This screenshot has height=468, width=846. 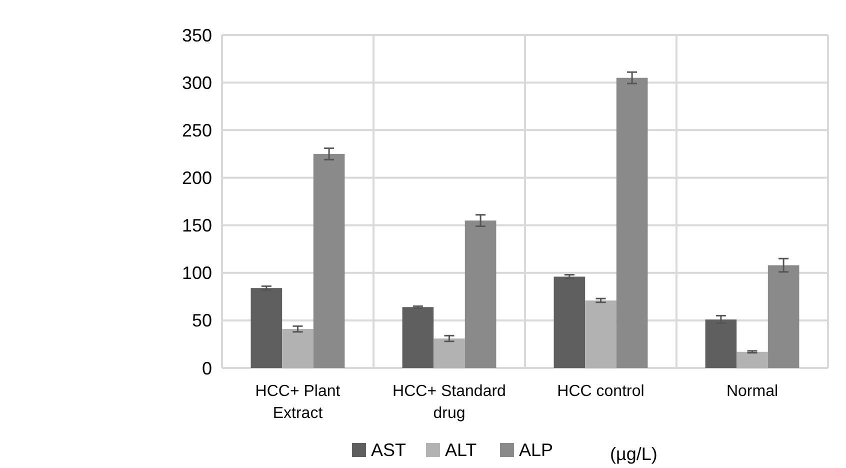 I want to click on legend-label: ALT, so click(x=461, y=450).